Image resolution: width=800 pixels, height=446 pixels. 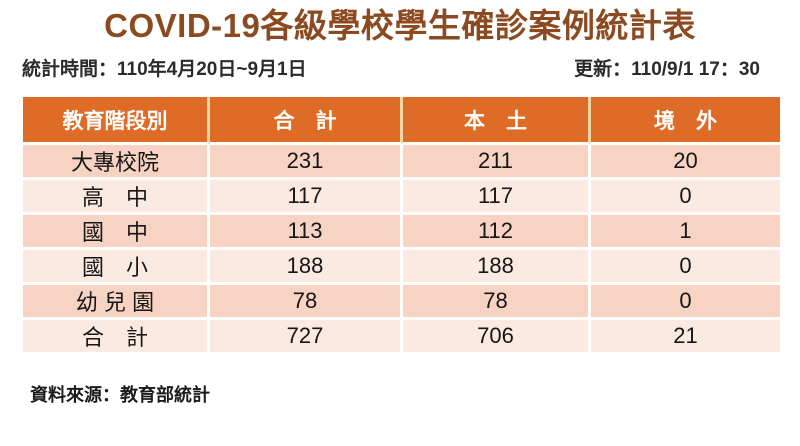 I want to click on cell-imported: 20, so click(x=685, y=163).